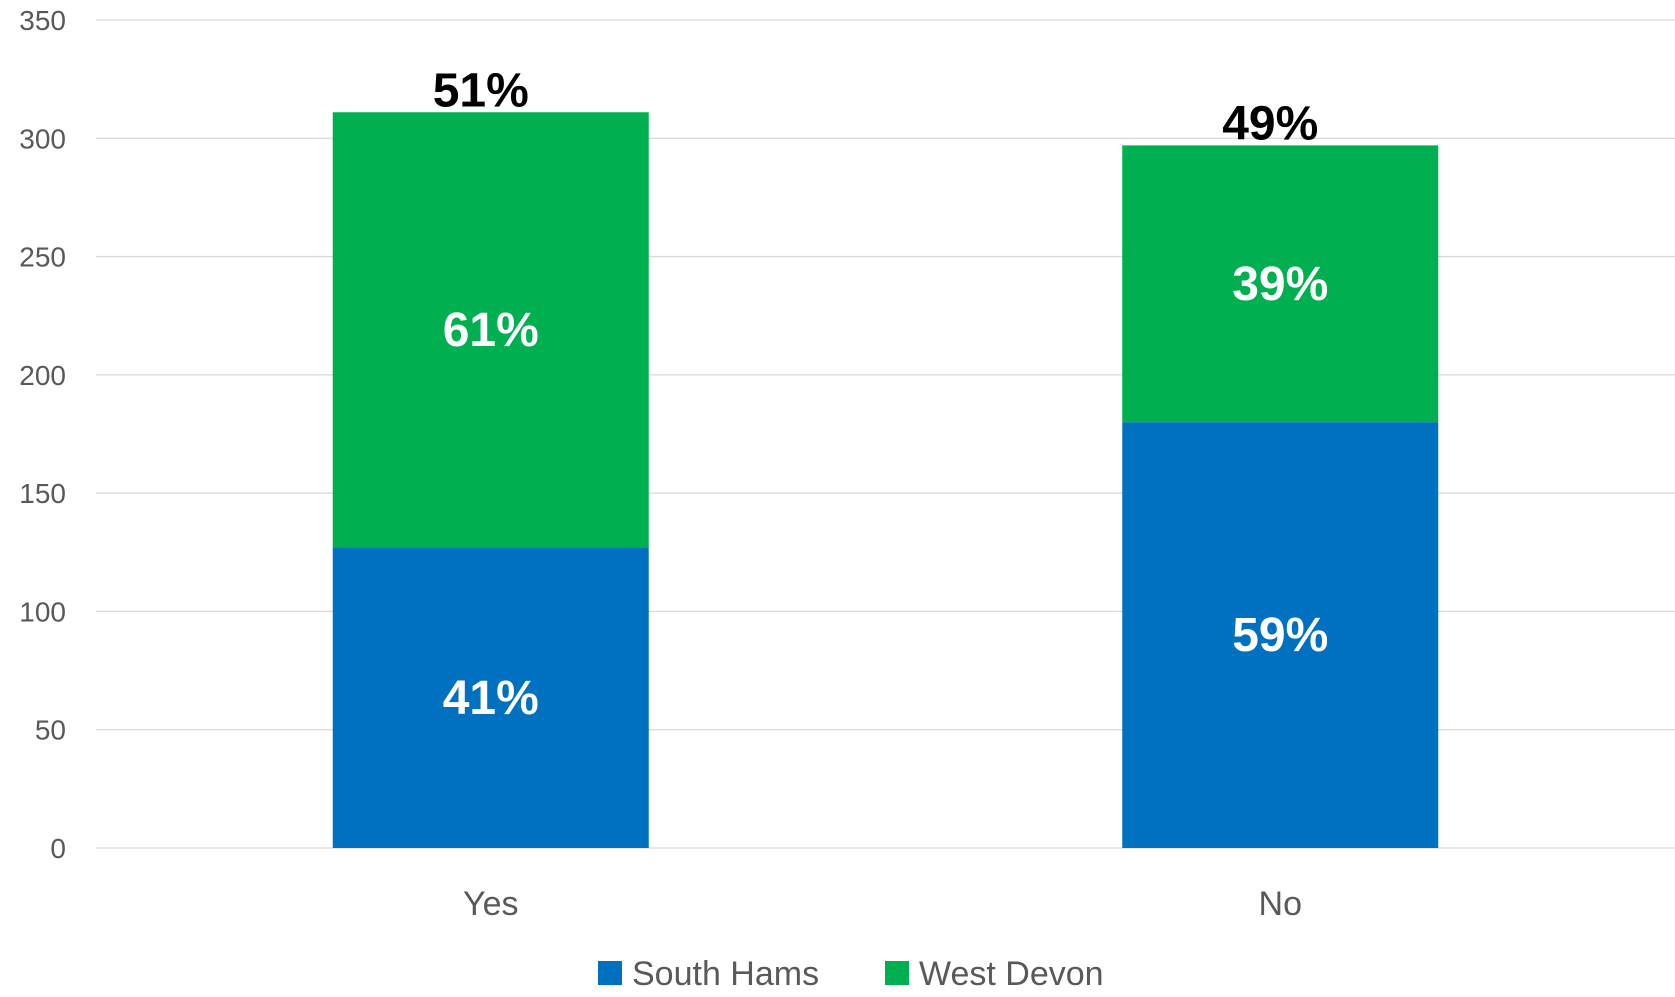 The image size is (1675, 997). I want to click on segment-data-label: 61%, so click(491, 330).